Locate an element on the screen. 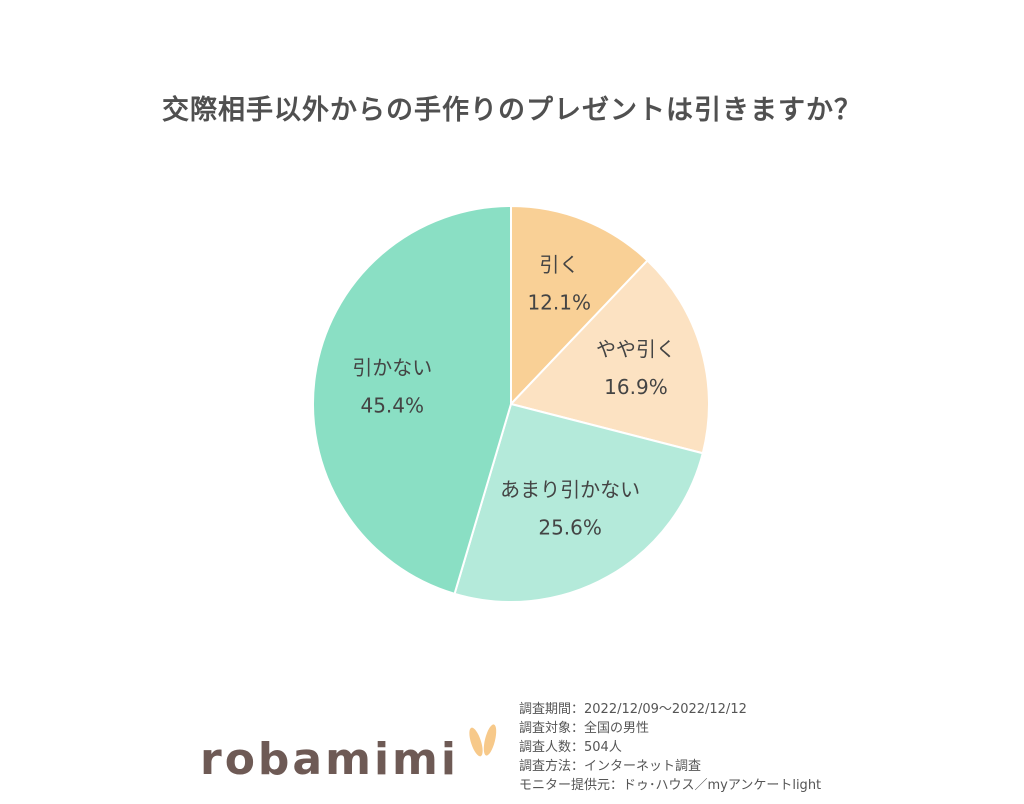 The image size is (1024, 804). survey-method: 調査方法：インターネット調査 is located at coordinates (610, 766).